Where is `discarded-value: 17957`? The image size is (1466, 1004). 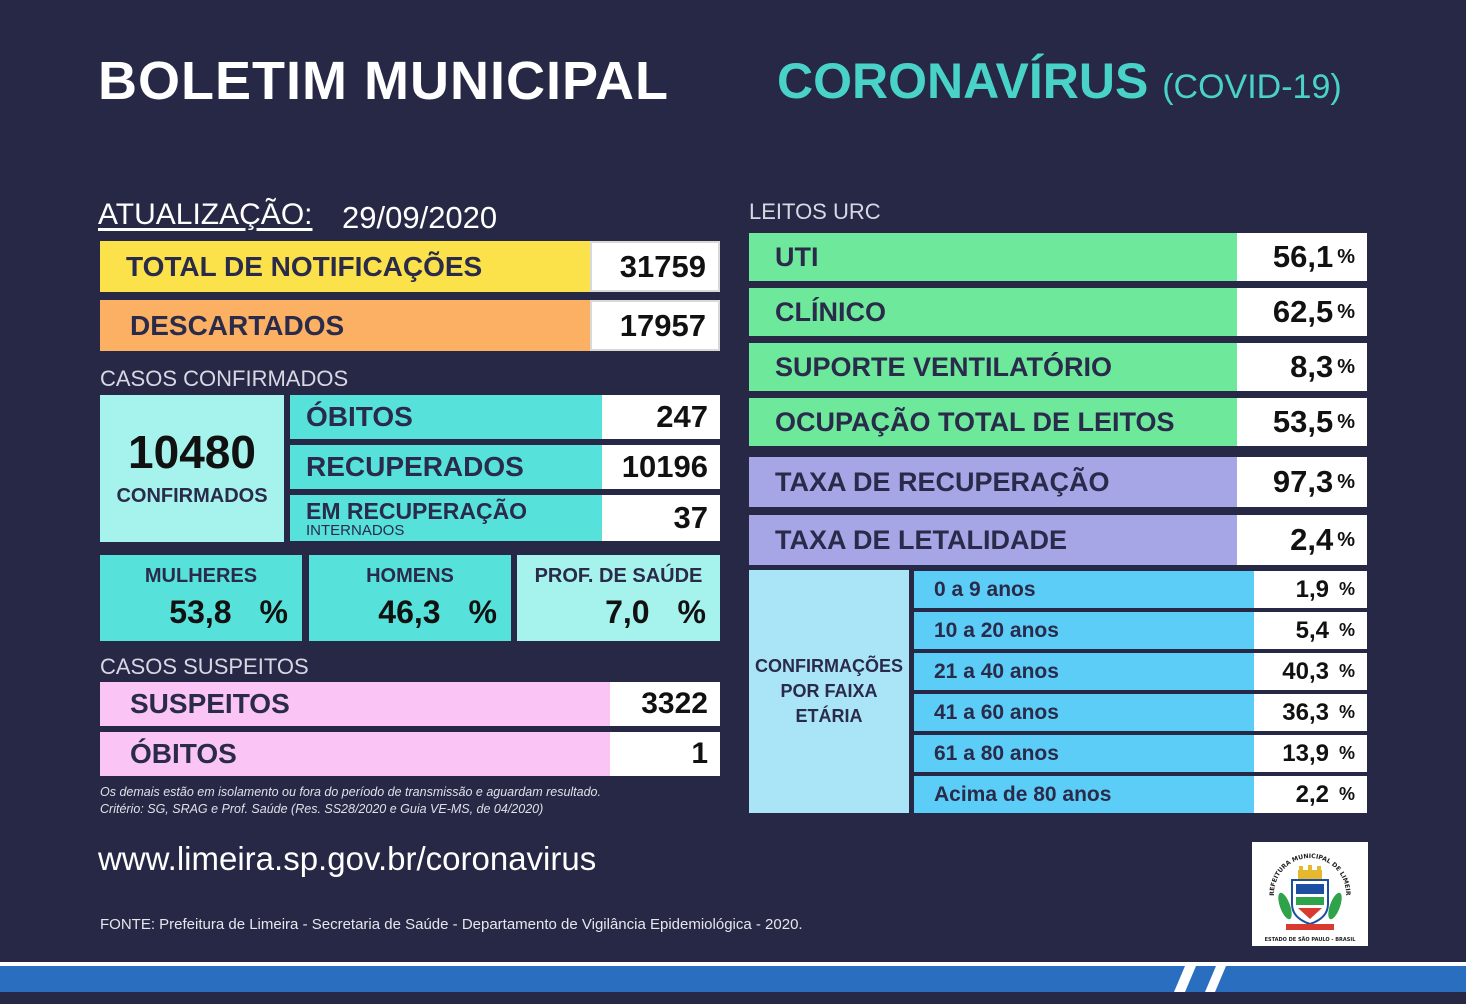 discarded-value: 17957 is located at coordinates (655, 325).